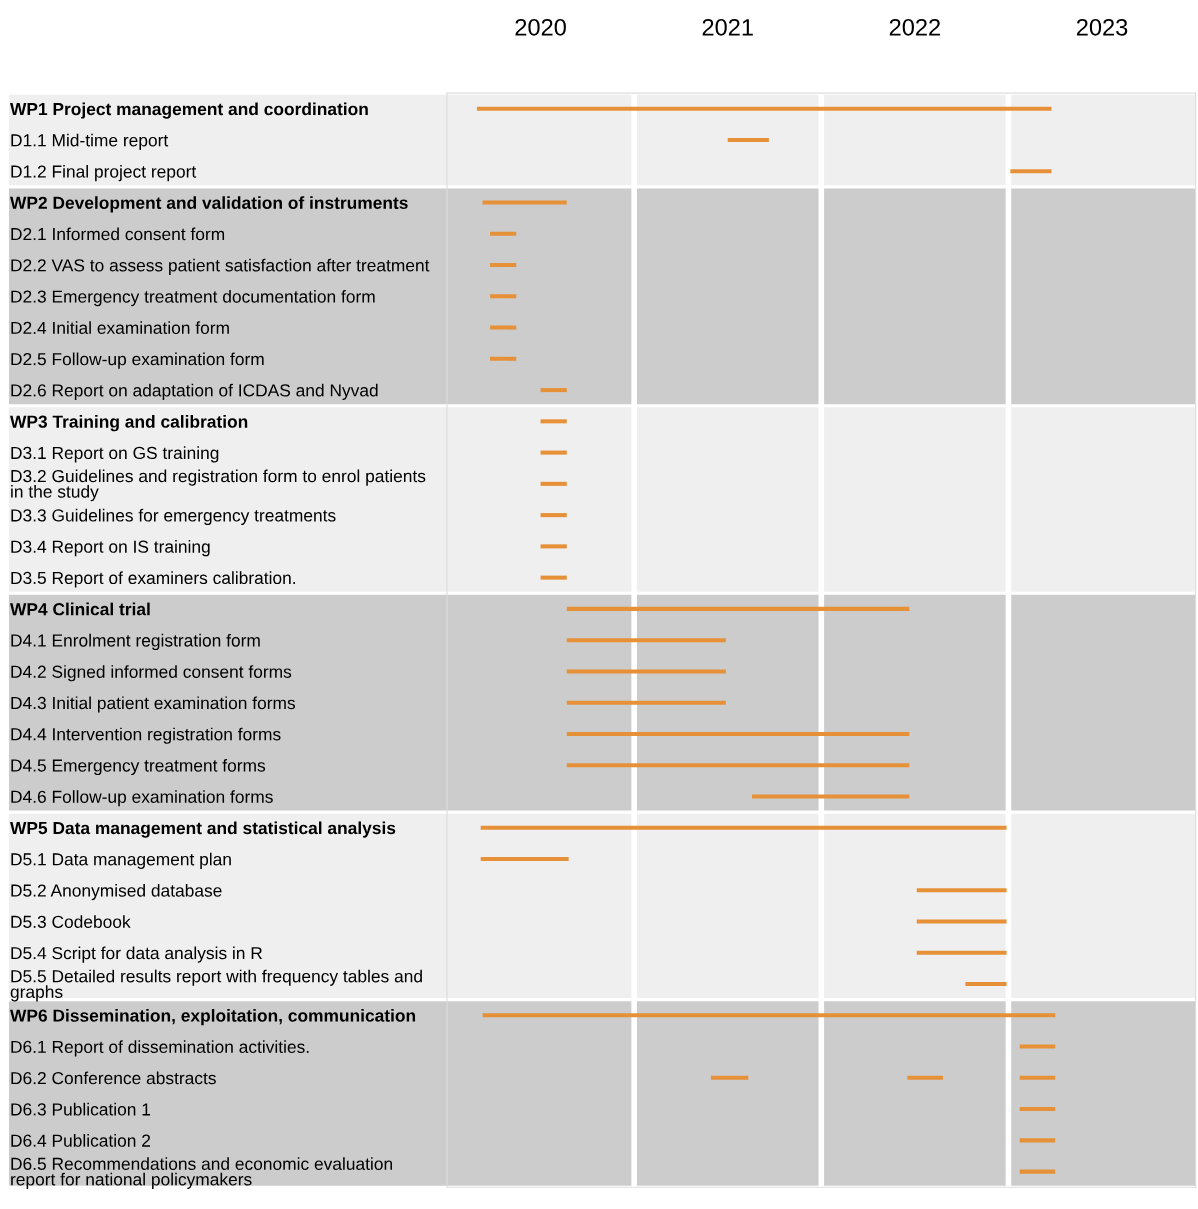 The width and height of the screenshot is (1198, 1209). What do you see at coordinates (138, 767) in the screenshot?
I see `y-tick-label: D4.5 Emergency treatment forms` at bounding box center [138, 767].